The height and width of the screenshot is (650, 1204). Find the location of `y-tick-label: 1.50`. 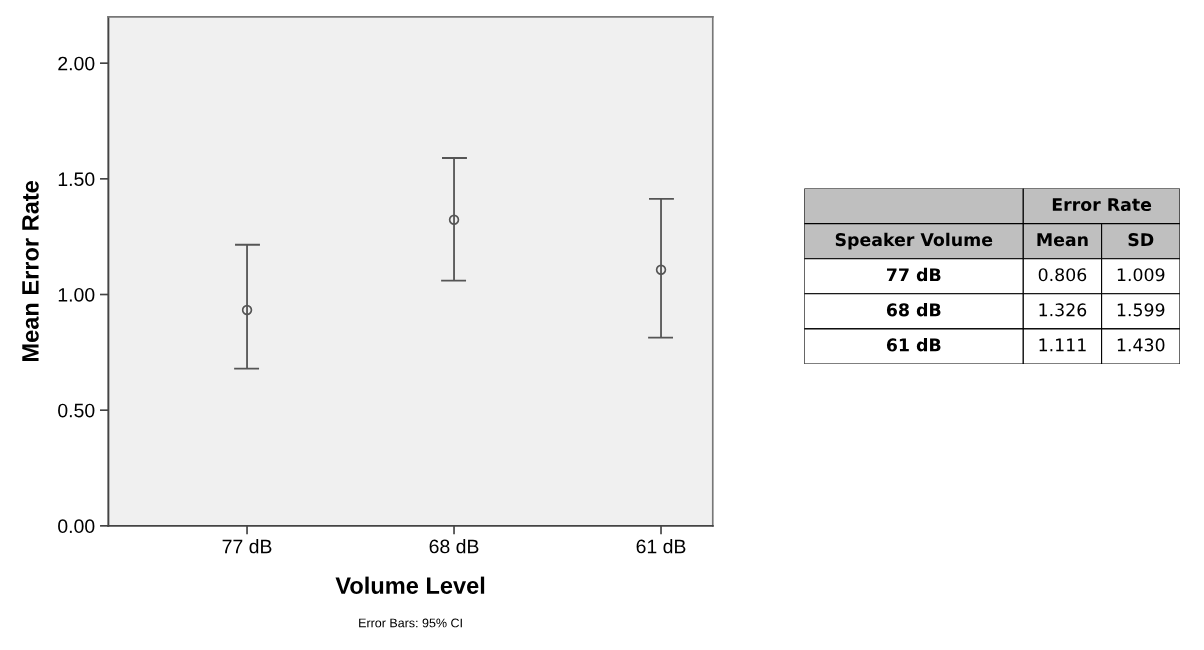

y-tick-label: 1.50 is located at coordinates (76, 179).